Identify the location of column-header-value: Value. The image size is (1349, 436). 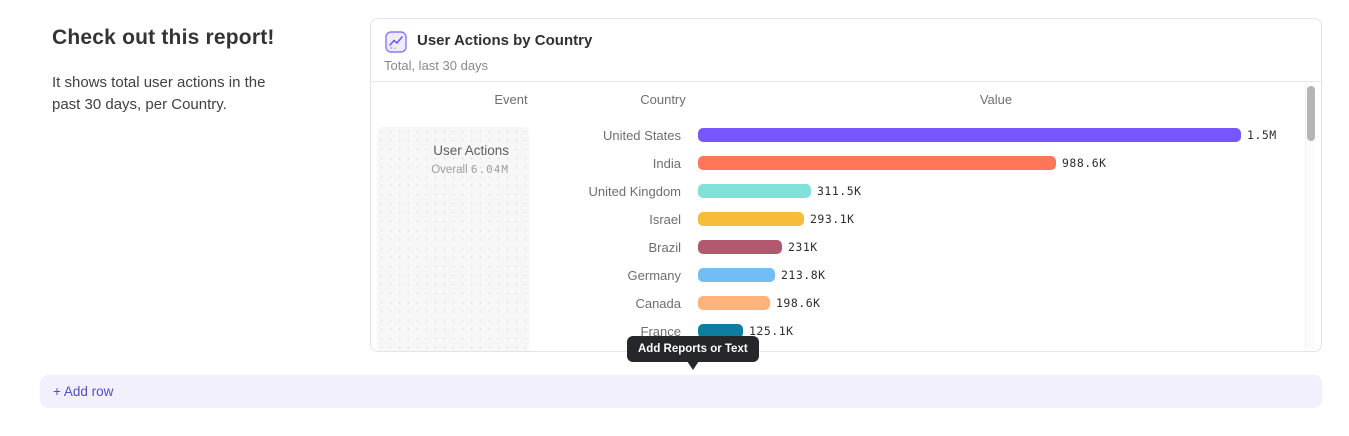
(996, 99).